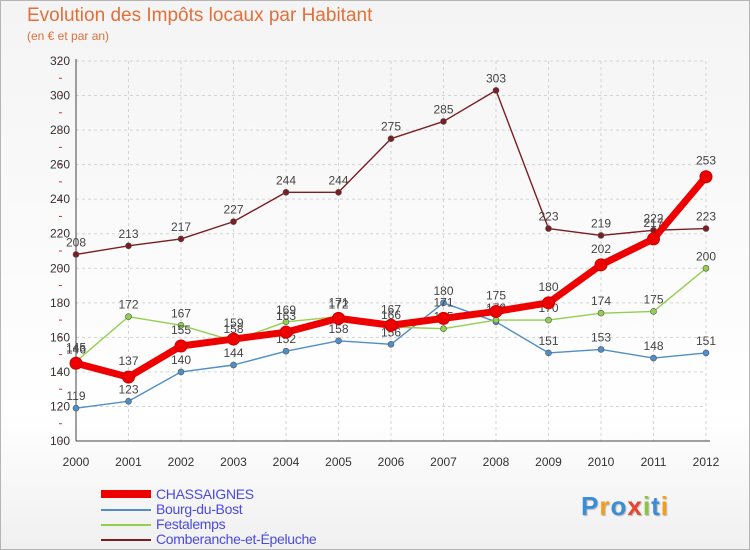 This screenshot has width=750, height=550. What do you see at coordinates (128, 462) in the screenshot?
I see `x-tick-label: 2001` at bounding box center [128, 462].